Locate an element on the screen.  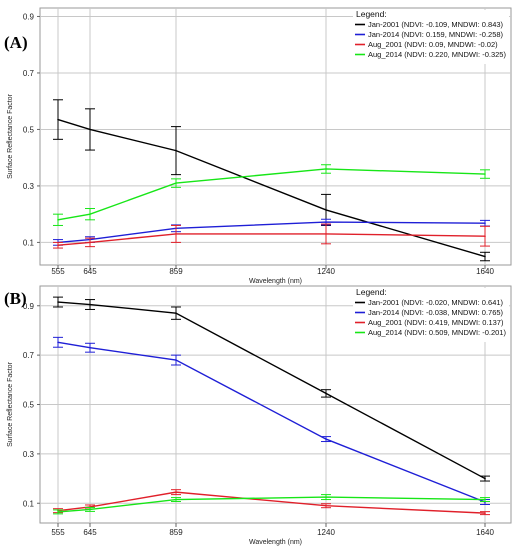
legend-entry: Aug_2014 (NDVI: 0.509, MNDWI: -0.201) is located at coordinates (437, 332).